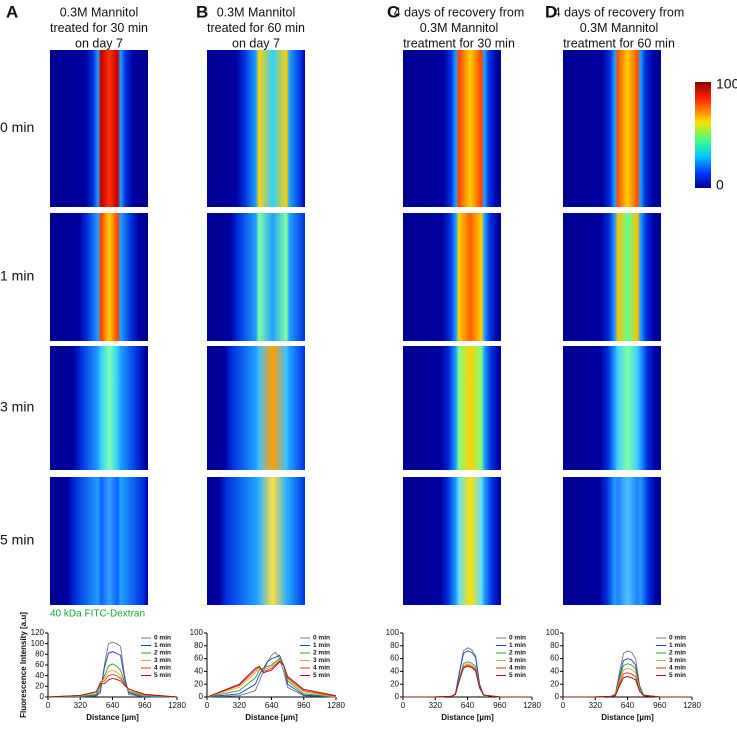  What do you see at coordinates (726, 84) in the screenshot?
I see `colorbar-label: 100` at bounding box center [726, 84].